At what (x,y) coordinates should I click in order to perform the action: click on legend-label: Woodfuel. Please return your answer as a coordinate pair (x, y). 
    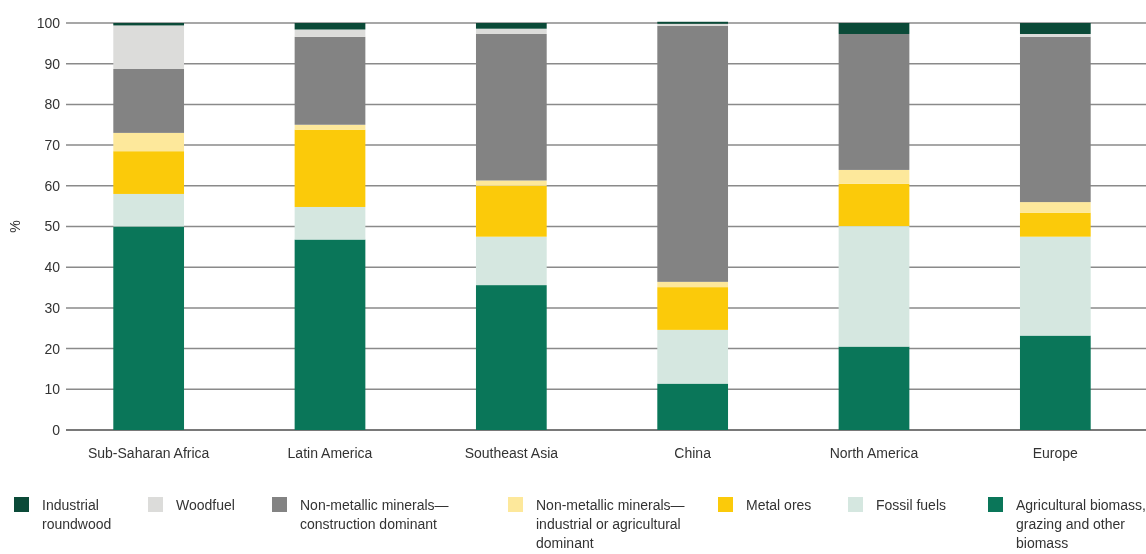
    Looking at the image, I should click on (205, 505).